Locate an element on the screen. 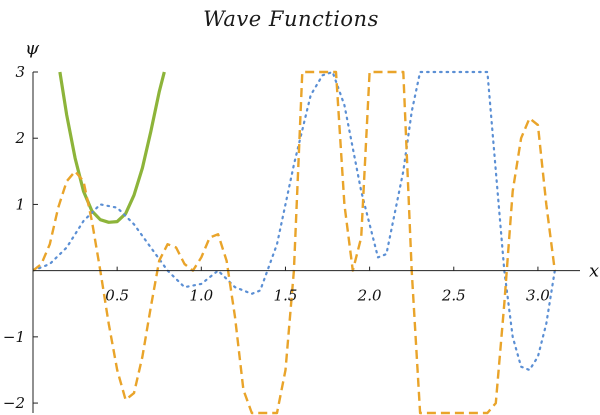  x-axis-label: x is located at coordinates (594, 271).